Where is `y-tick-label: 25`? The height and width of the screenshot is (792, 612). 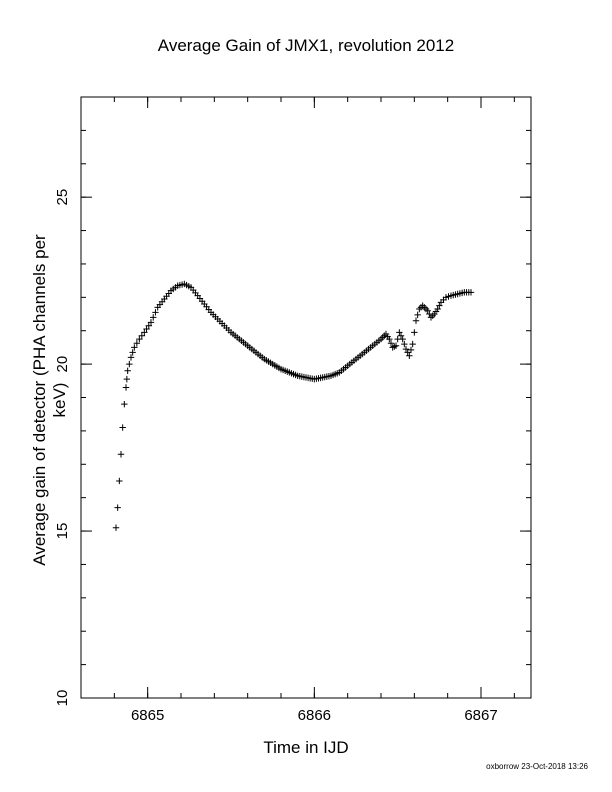
y-tick-label: 25 is located at coordinates (62, 197).